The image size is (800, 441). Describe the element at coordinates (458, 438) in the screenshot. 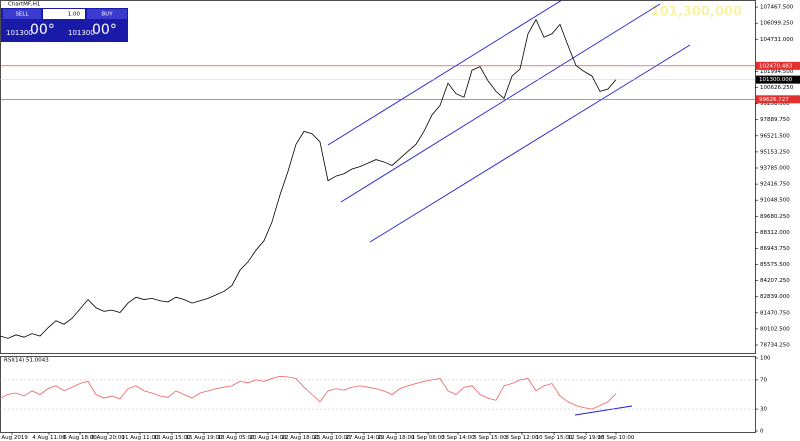

I see `x-tick-label: 3 Sep 14:00` at that location.